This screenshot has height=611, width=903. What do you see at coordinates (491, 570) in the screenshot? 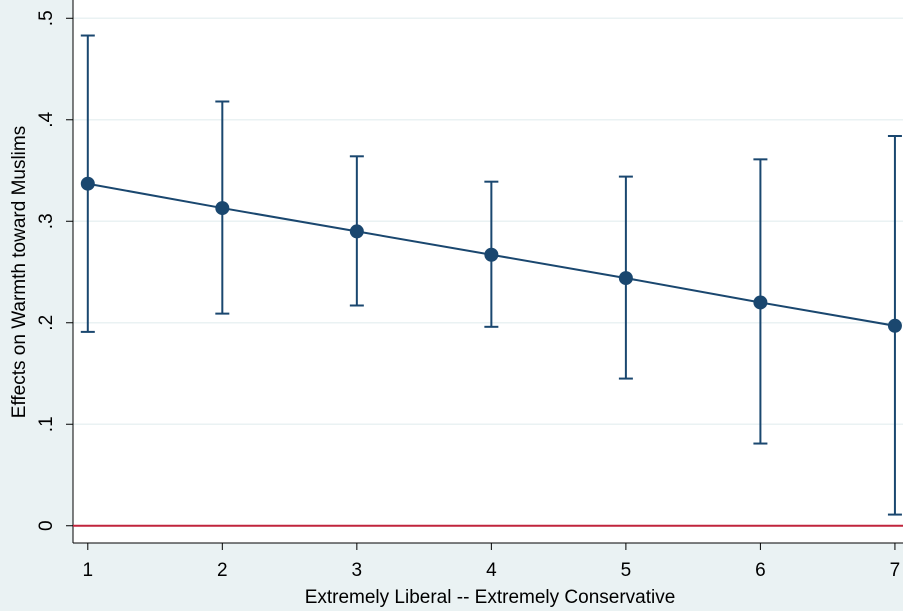
I see `x-tick-label: 4` at bounding box center [491, 570].